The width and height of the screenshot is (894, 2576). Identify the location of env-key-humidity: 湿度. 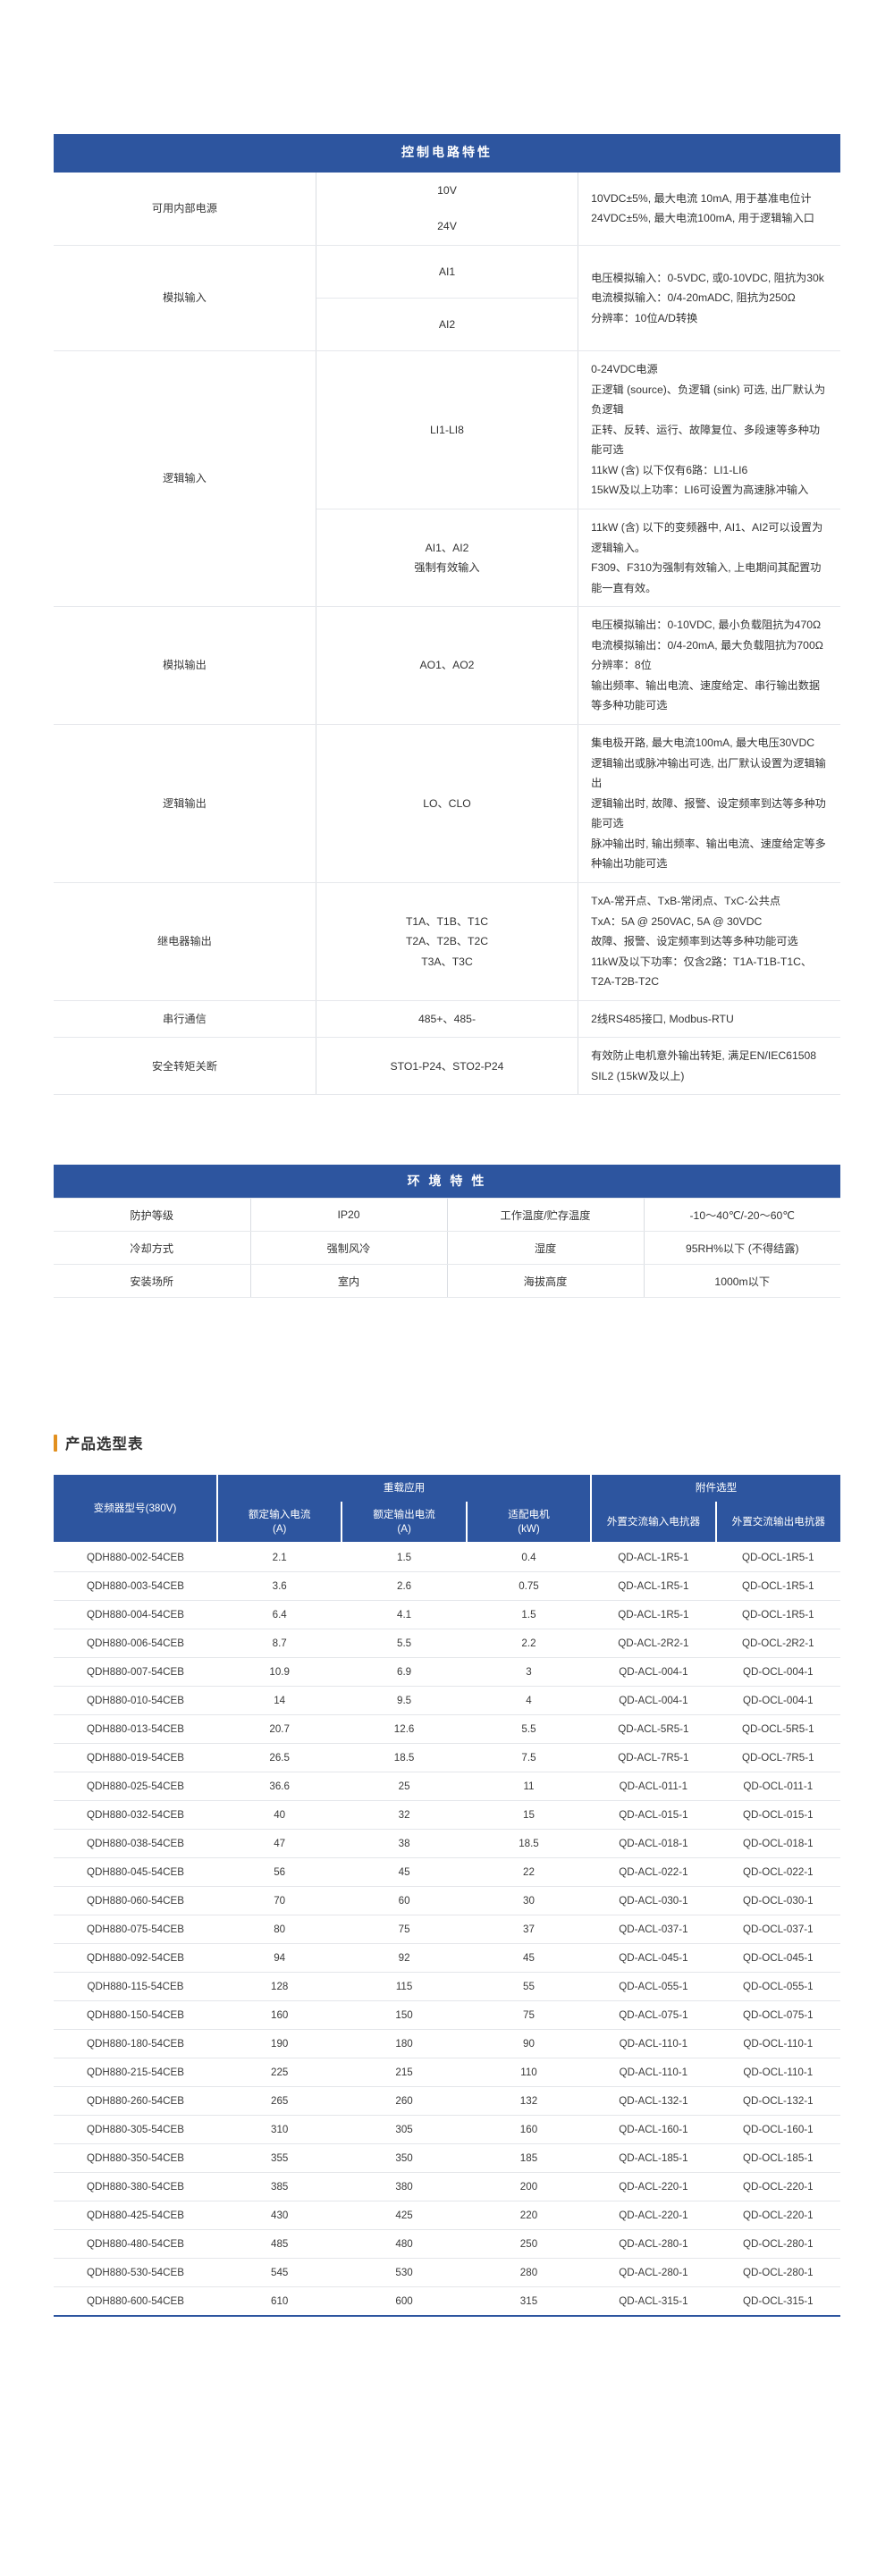
(546, 1249).